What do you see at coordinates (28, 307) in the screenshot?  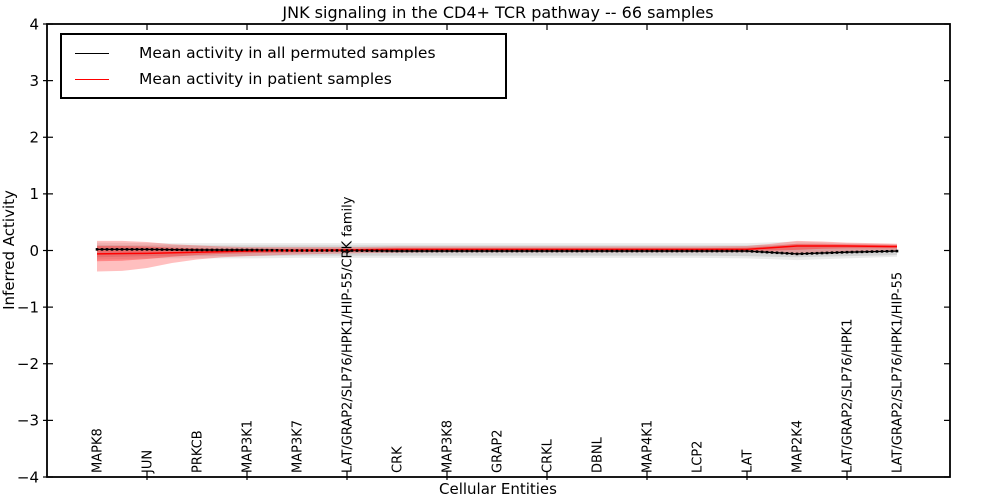 I see `y-tick-label: −1` at bounding box center [28, 307].